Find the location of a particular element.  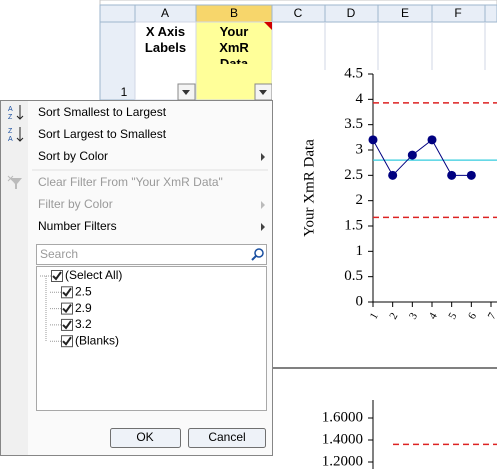

row-number: 1 is located at coordinates (124, 92).